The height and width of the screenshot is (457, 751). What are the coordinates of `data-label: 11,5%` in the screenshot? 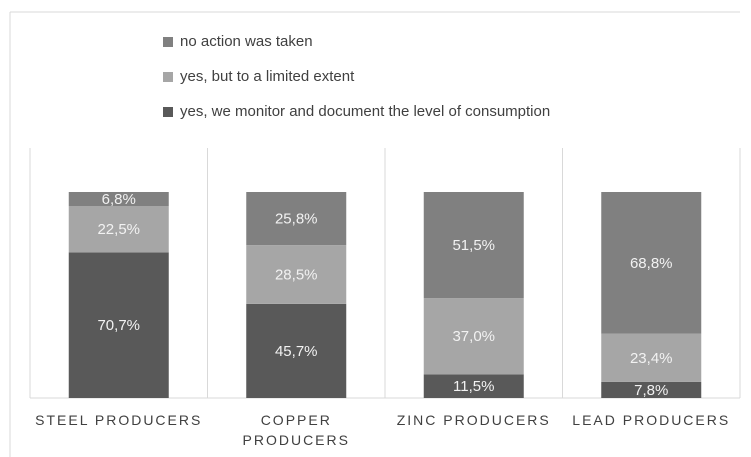 It's located at (473, 386).